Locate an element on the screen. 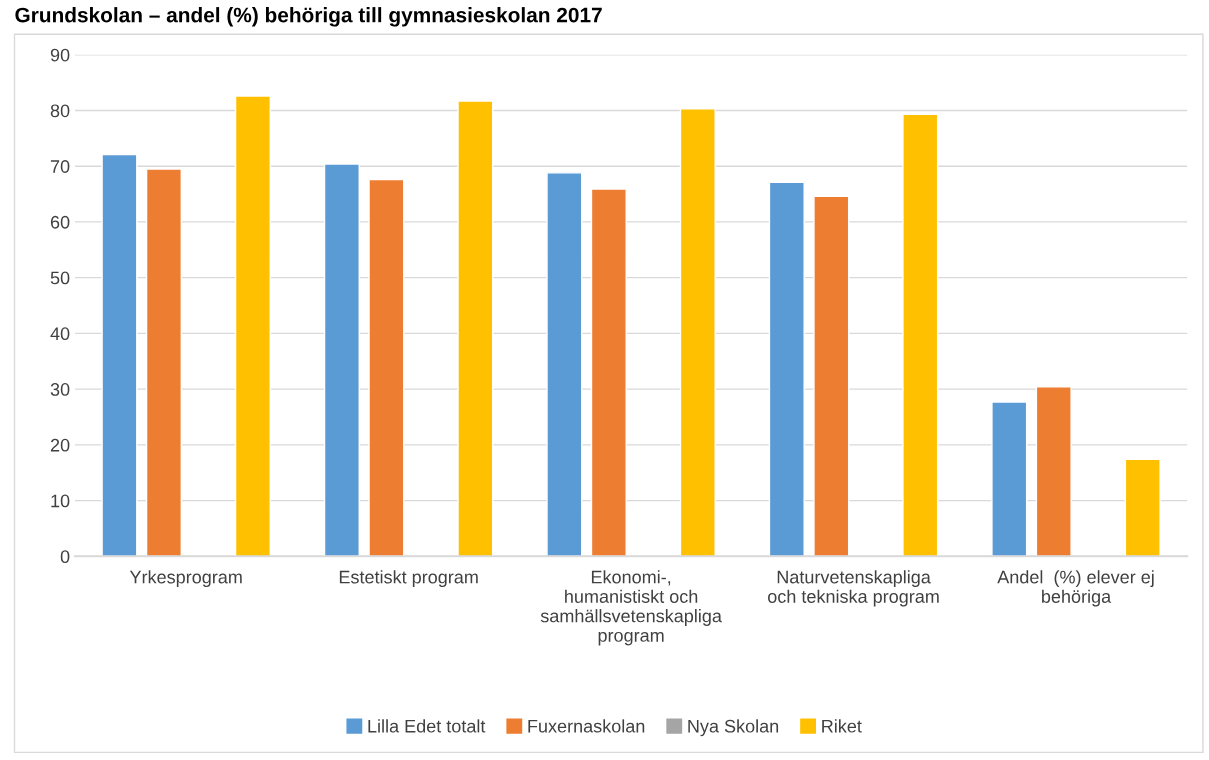 This screenshot has height=760, width=1209. y-tick-label: 60 is located at coordinates (60, 222).